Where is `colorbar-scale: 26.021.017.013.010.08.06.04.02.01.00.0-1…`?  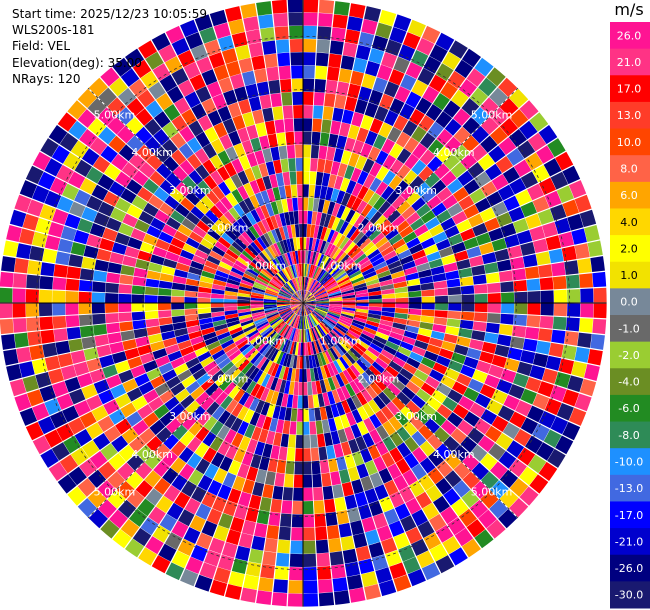
colorbar-scale: 26.021.017.013.010.08.06.04.02.01.00.0-1… is located at coordinates (630, 315).